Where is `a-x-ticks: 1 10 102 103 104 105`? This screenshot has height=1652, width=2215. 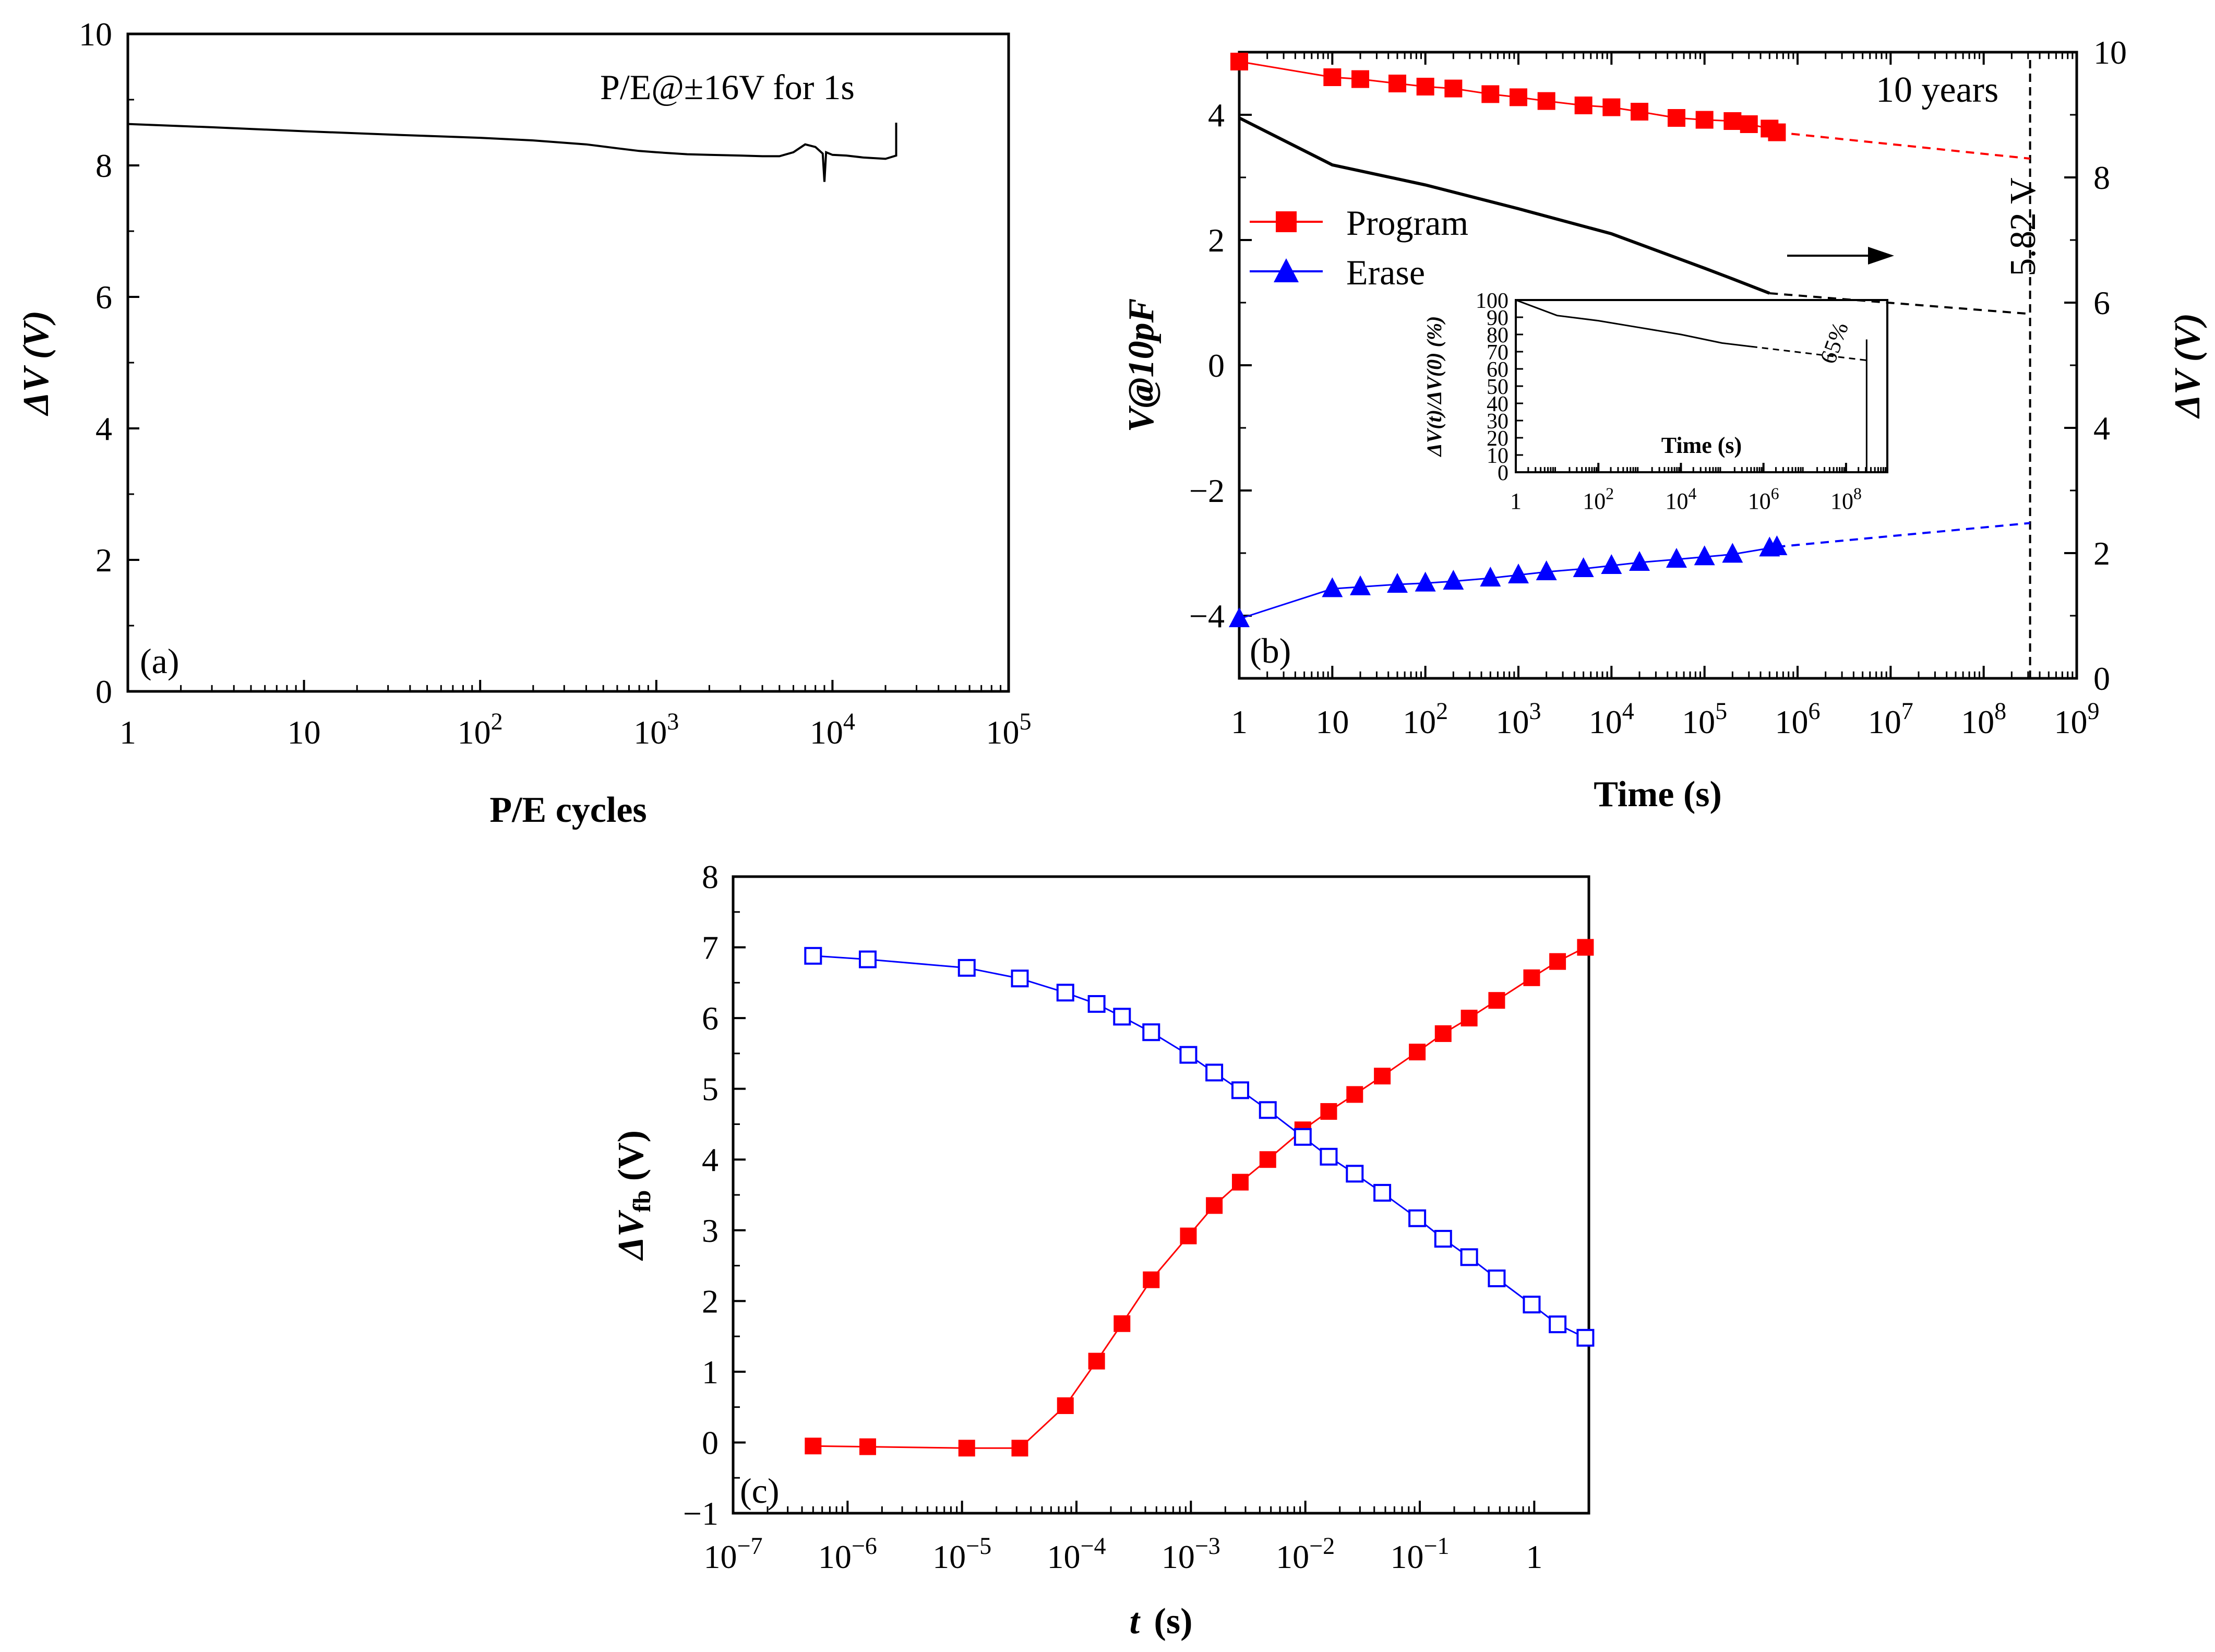 a-x-ticks: 1 10 102 103 104 105 is located at coordinates (575, 715).